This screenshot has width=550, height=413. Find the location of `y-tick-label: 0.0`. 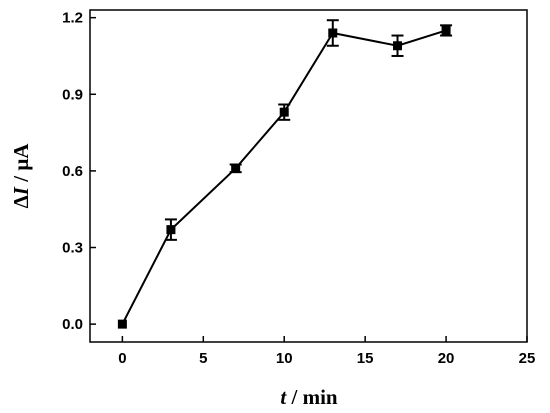

y-tick-label: 0.0 is located at coordinates (72, 324).